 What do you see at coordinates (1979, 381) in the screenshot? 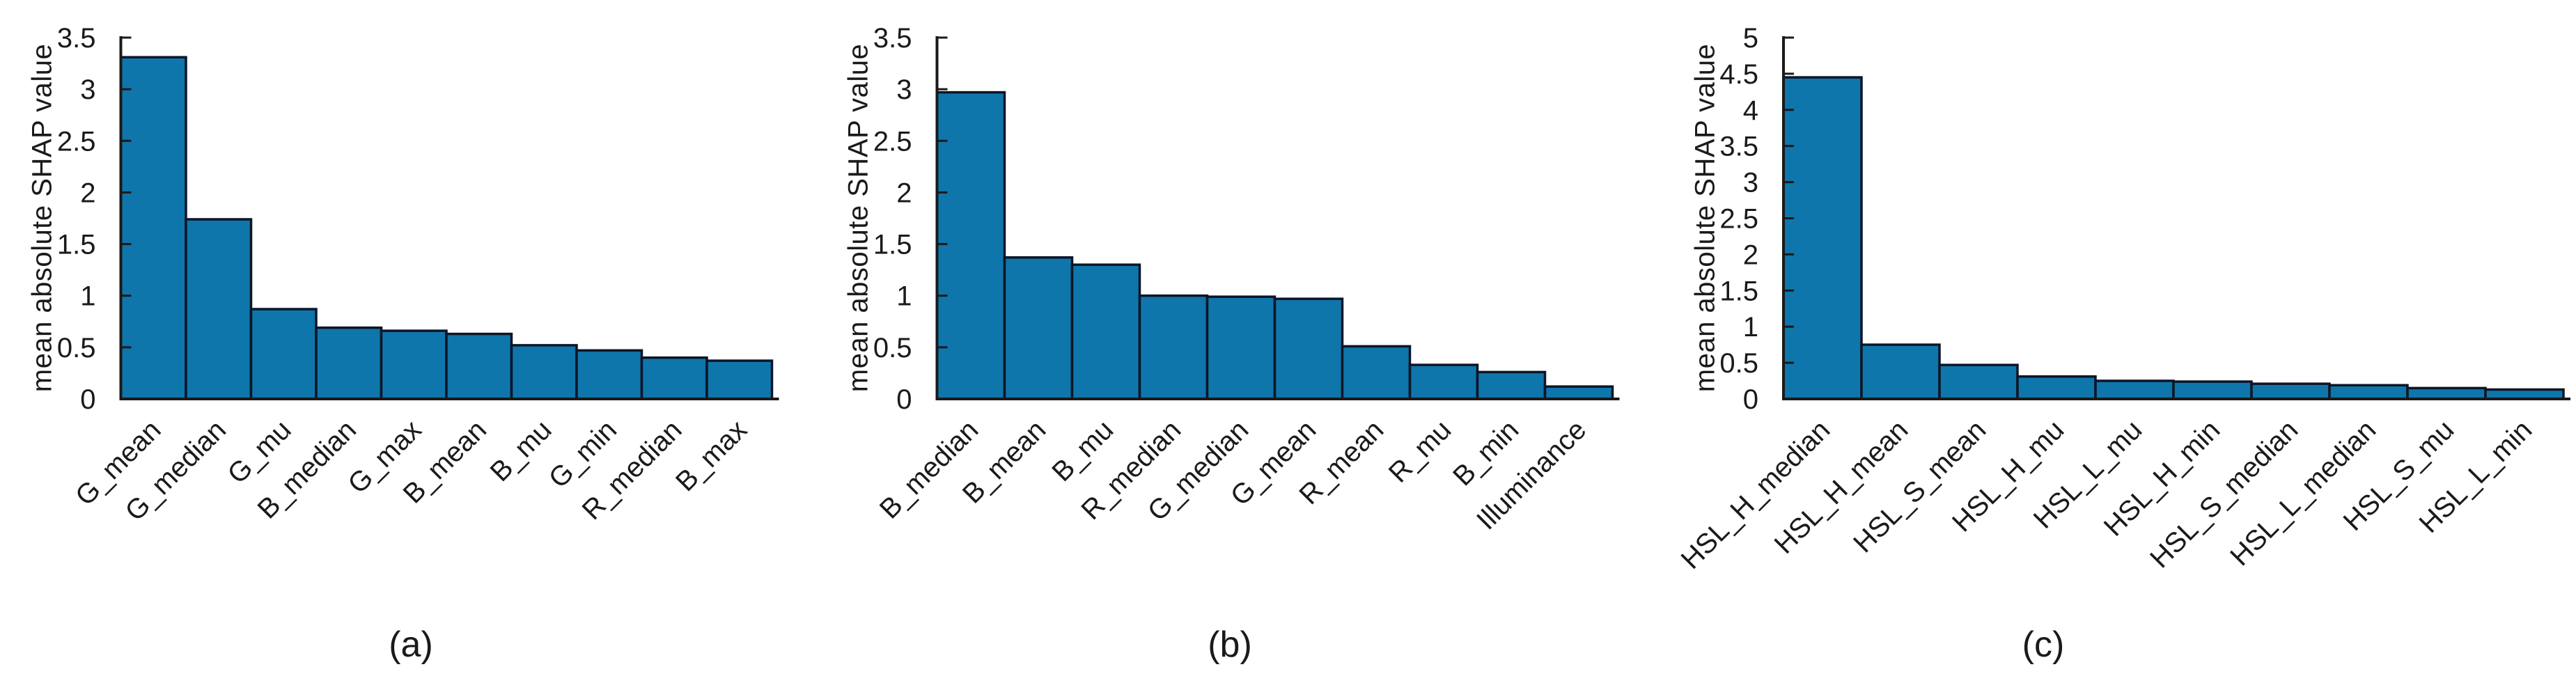
I see `bar-HSL_S_mean` at bounding box center [1979, 381].